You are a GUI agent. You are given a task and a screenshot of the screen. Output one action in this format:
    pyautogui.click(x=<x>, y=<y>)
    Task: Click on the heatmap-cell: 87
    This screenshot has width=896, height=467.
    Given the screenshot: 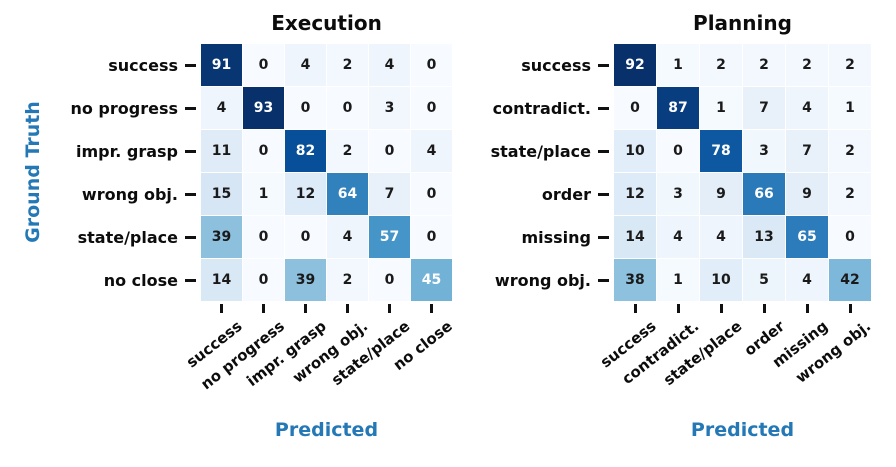 What is the action you would take?
    pyautogui.click(x=678, y=108)
    